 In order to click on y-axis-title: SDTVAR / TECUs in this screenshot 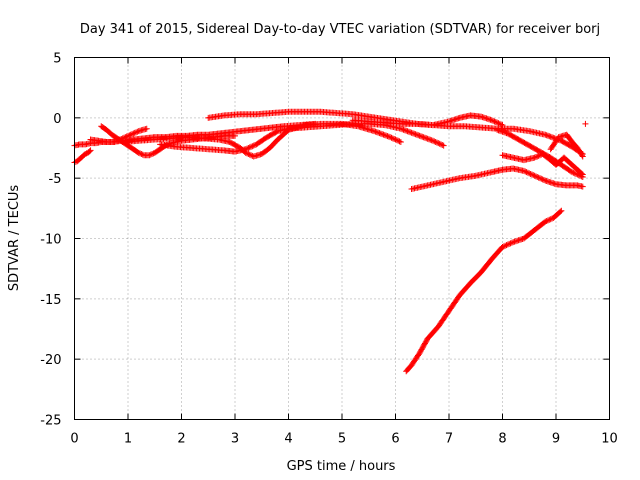, I will do `click(14, 238)`.